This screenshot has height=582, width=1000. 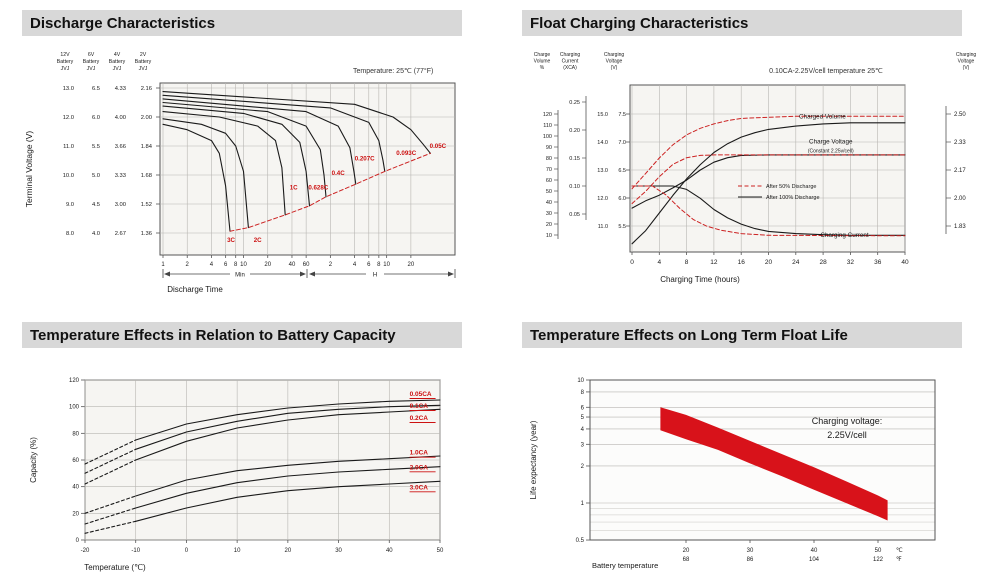 What do you see at coordinates (74, 381) in the screenshot?
I see `y-tick-label: 120` at bounding box center [74, 381].